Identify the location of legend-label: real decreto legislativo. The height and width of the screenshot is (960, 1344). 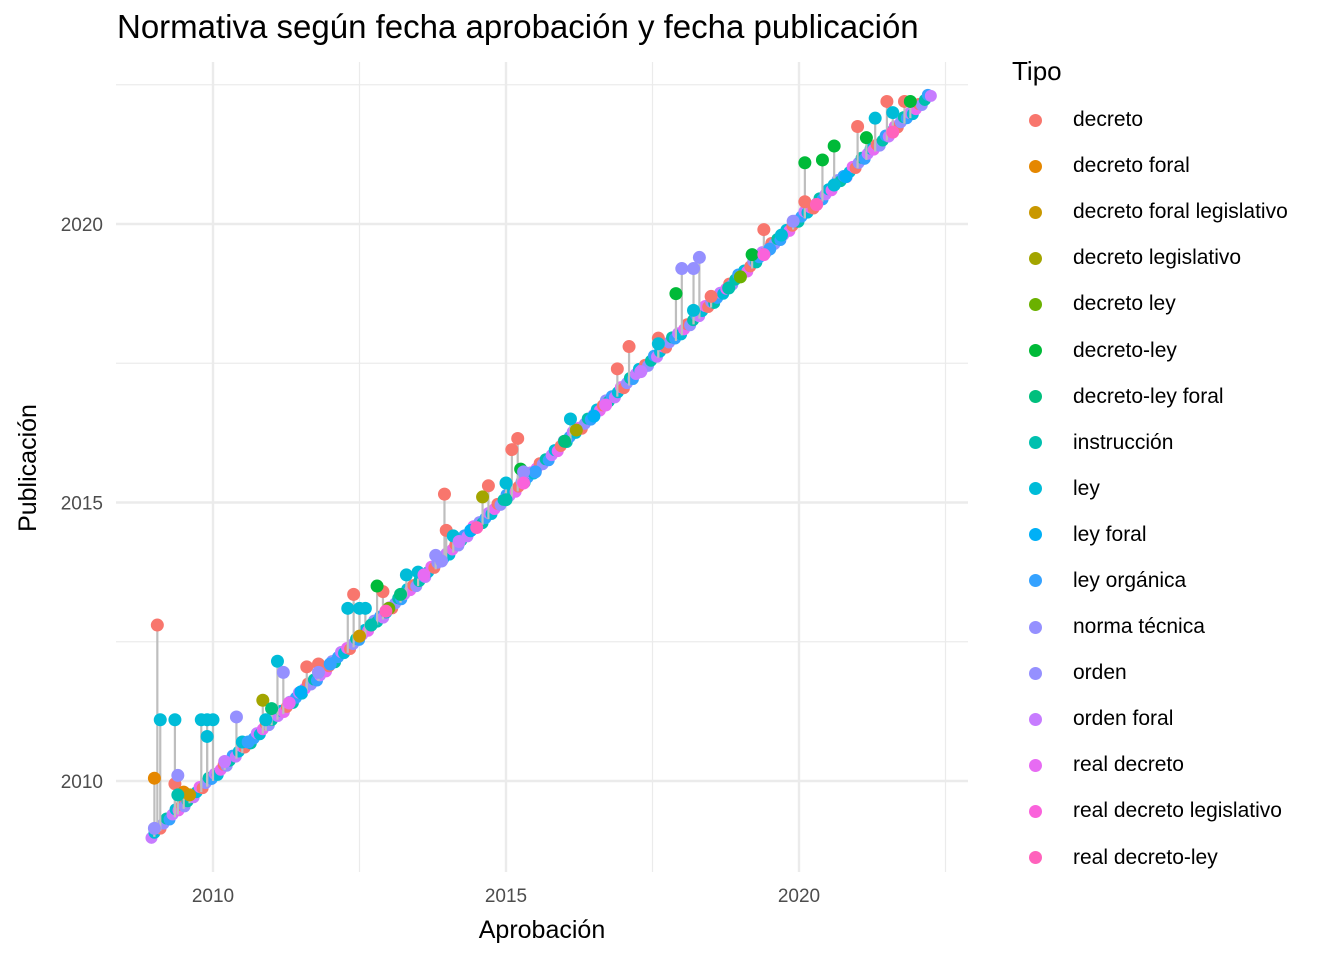
(1177, 811).